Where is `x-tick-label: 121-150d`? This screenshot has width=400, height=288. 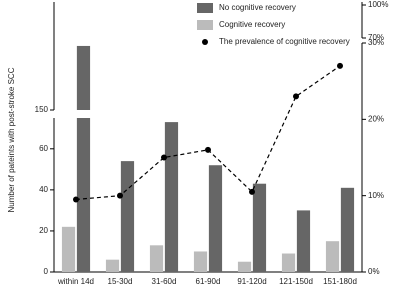
x-tick-label: 121-150d is located at coordinates (296, 281).